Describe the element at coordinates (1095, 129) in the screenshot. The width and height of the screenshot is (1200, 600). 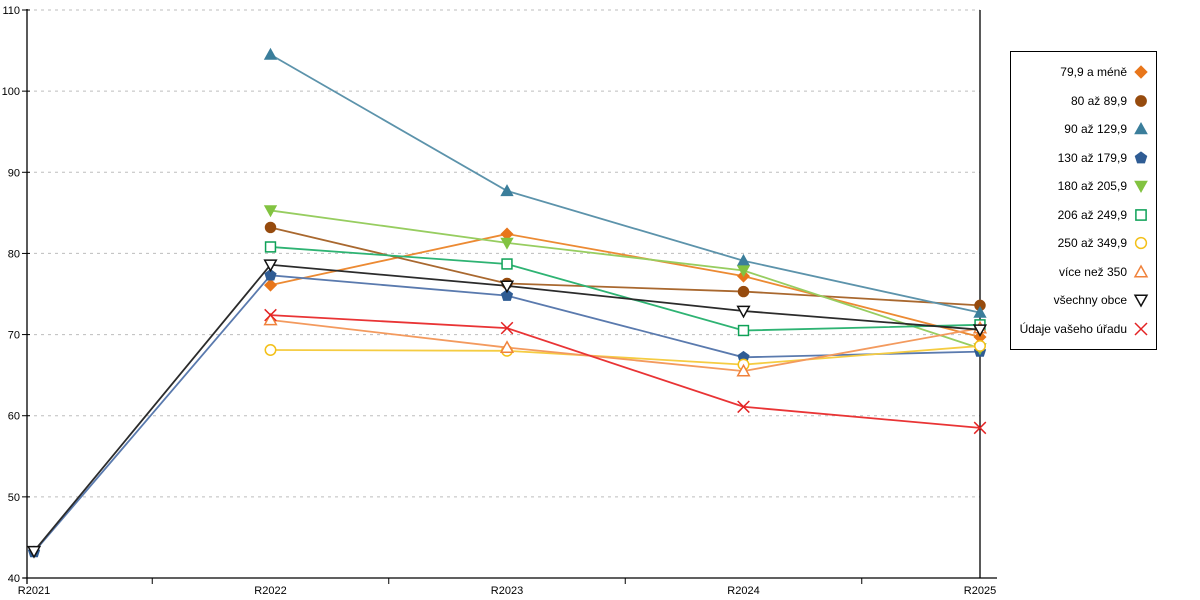
I see `legend-label: 90 až 129,9` at that location.